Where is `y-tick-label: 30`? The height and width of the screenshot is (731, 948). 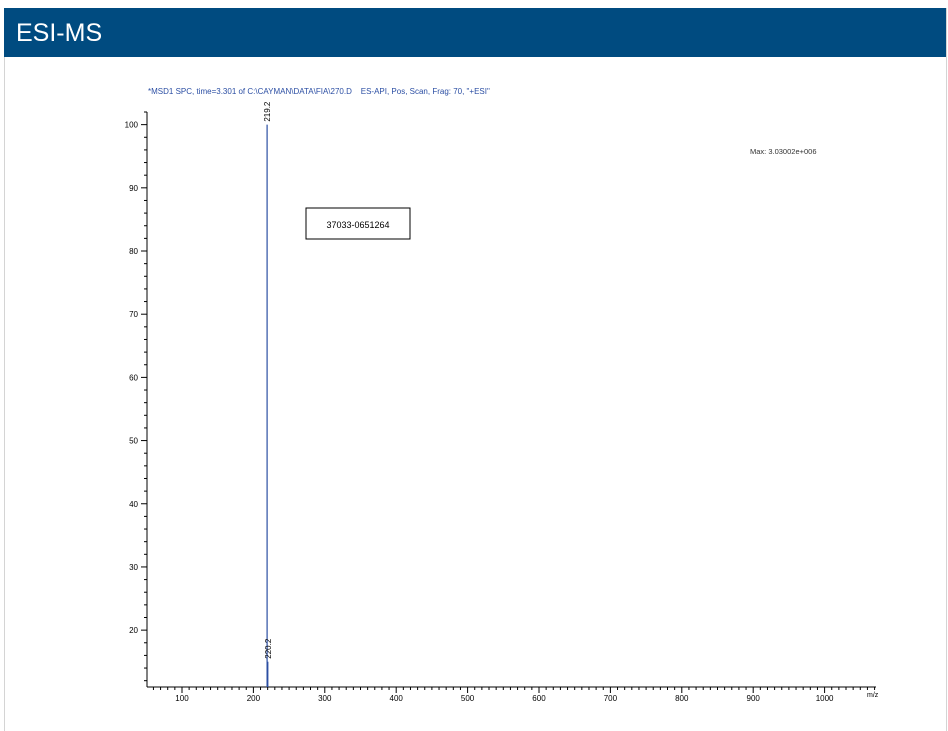 y-tick-label: 30 is located at coordinates (133, 567).